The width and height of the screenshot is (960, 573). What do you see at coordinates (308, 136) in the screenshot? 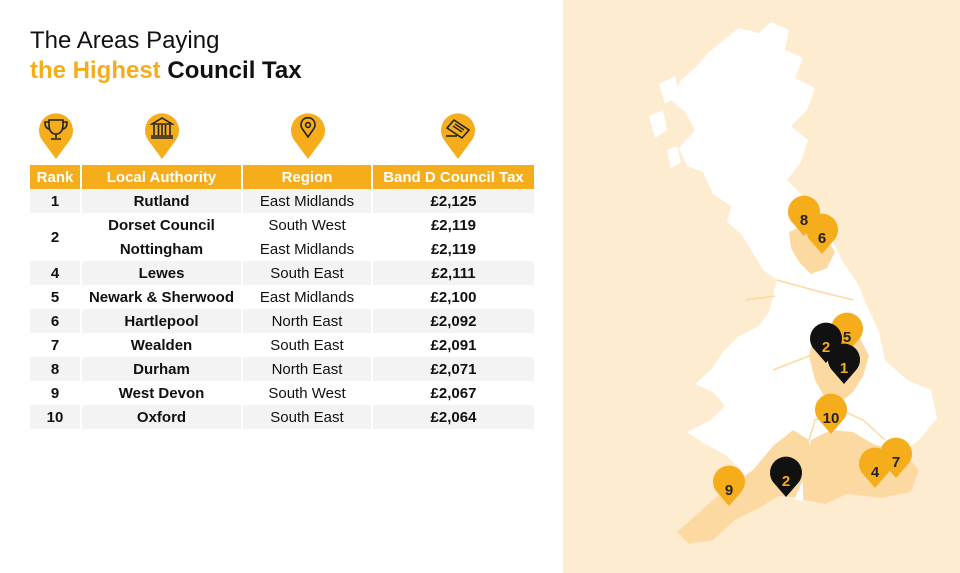
I see `location-icon` at bounding box center [308, 136].